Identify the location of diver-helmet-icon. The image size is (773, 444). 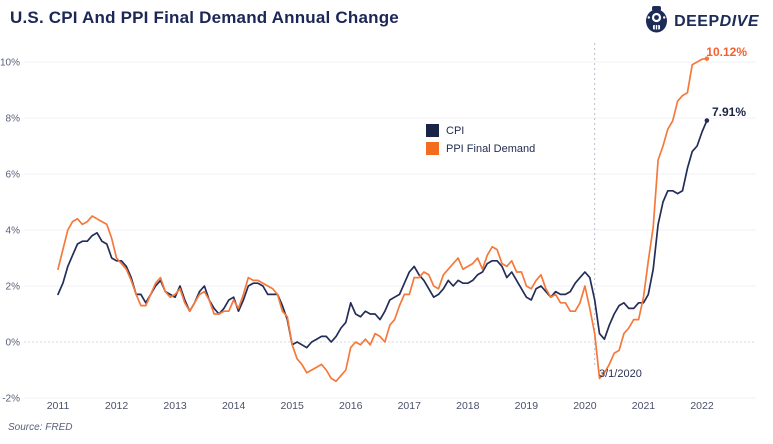
(656, 22).